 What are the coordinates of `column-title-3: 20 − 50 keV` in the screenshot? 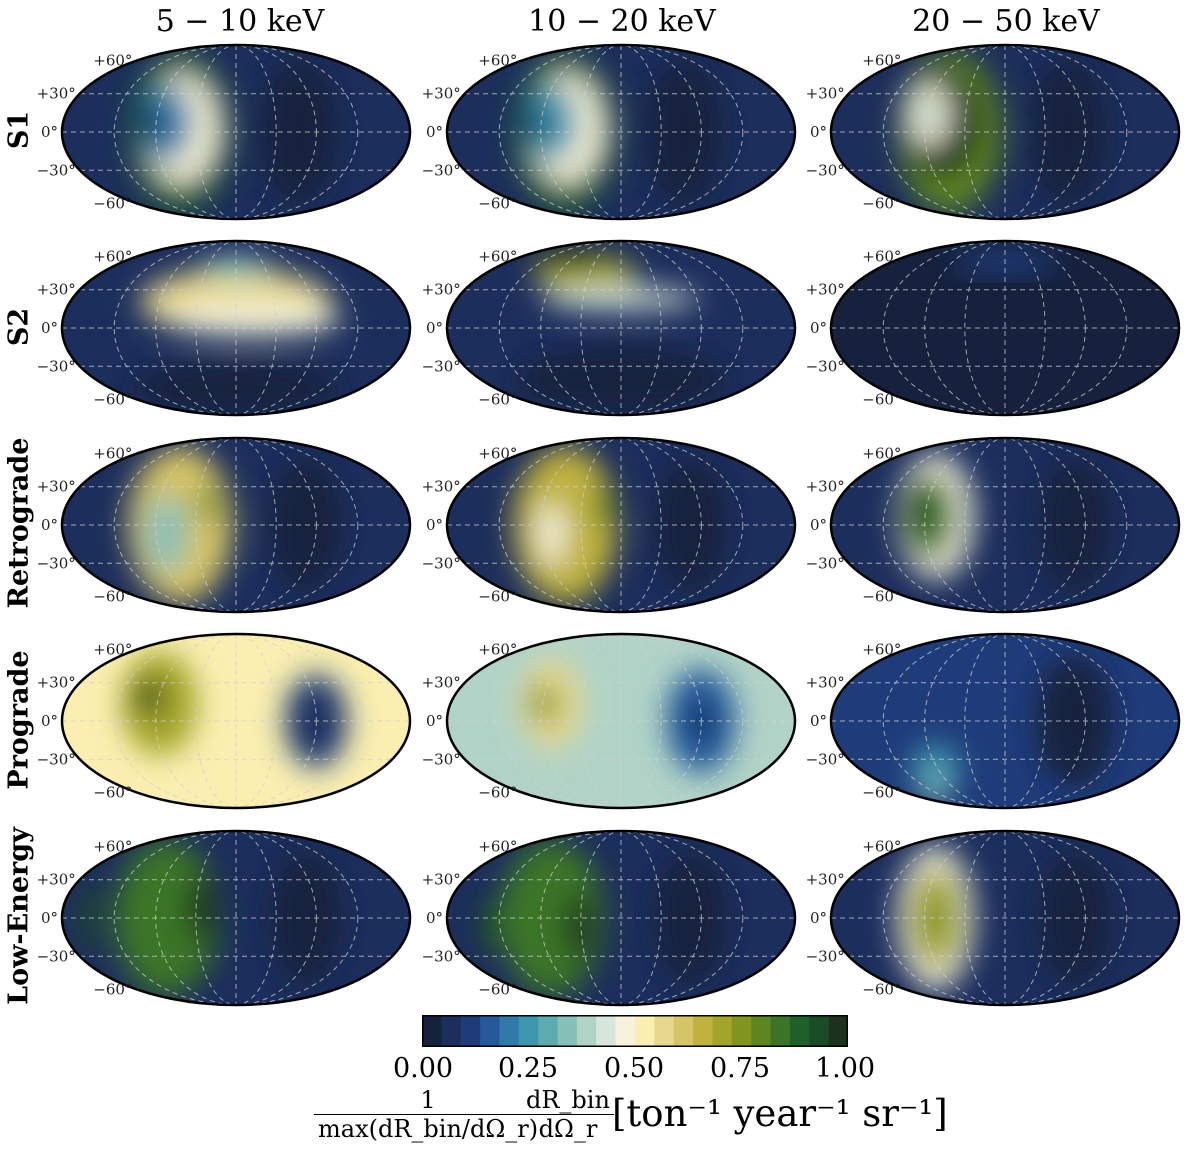 It's located at (1006, 21).